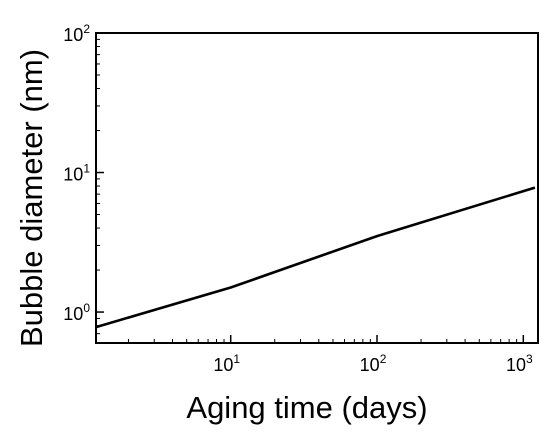 This screenshot has height=432, width=542. I want to click on y-axis-title: Bubble diameter (nm), so click(31, 198).